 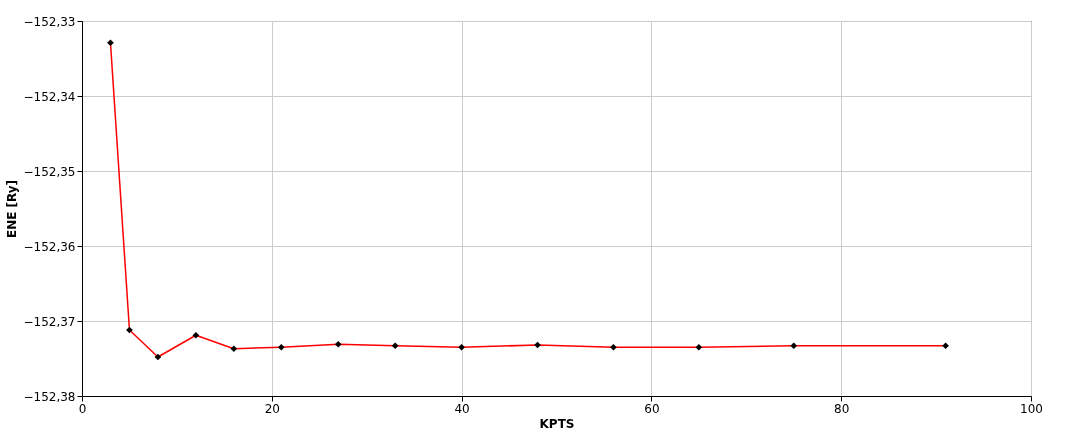 I want to click on y-tick-label: −152,35, so click(x=49, y=171).